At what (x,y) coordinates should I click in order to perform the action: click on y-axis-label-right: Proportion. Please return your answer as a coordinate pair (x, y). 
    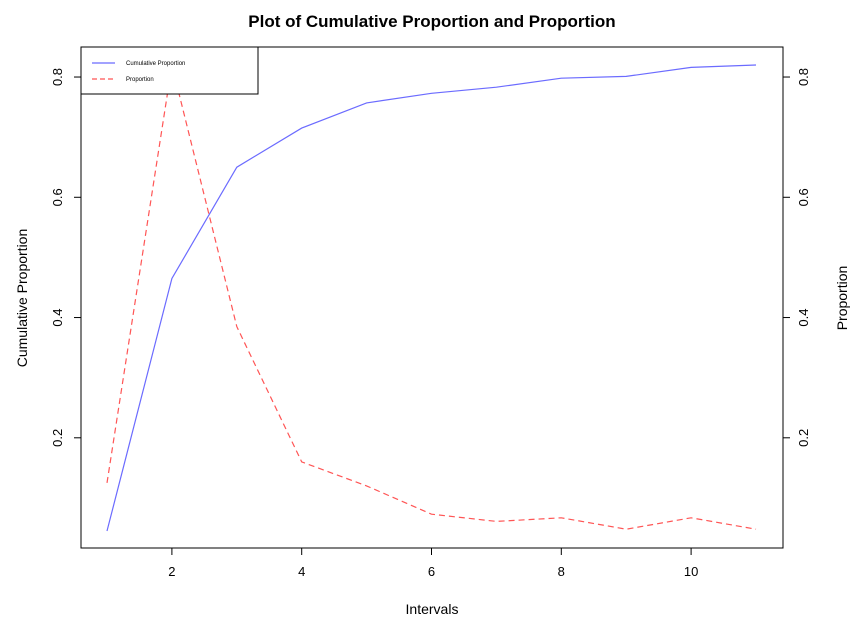
    Looking at the image, I should click on (842, 298).